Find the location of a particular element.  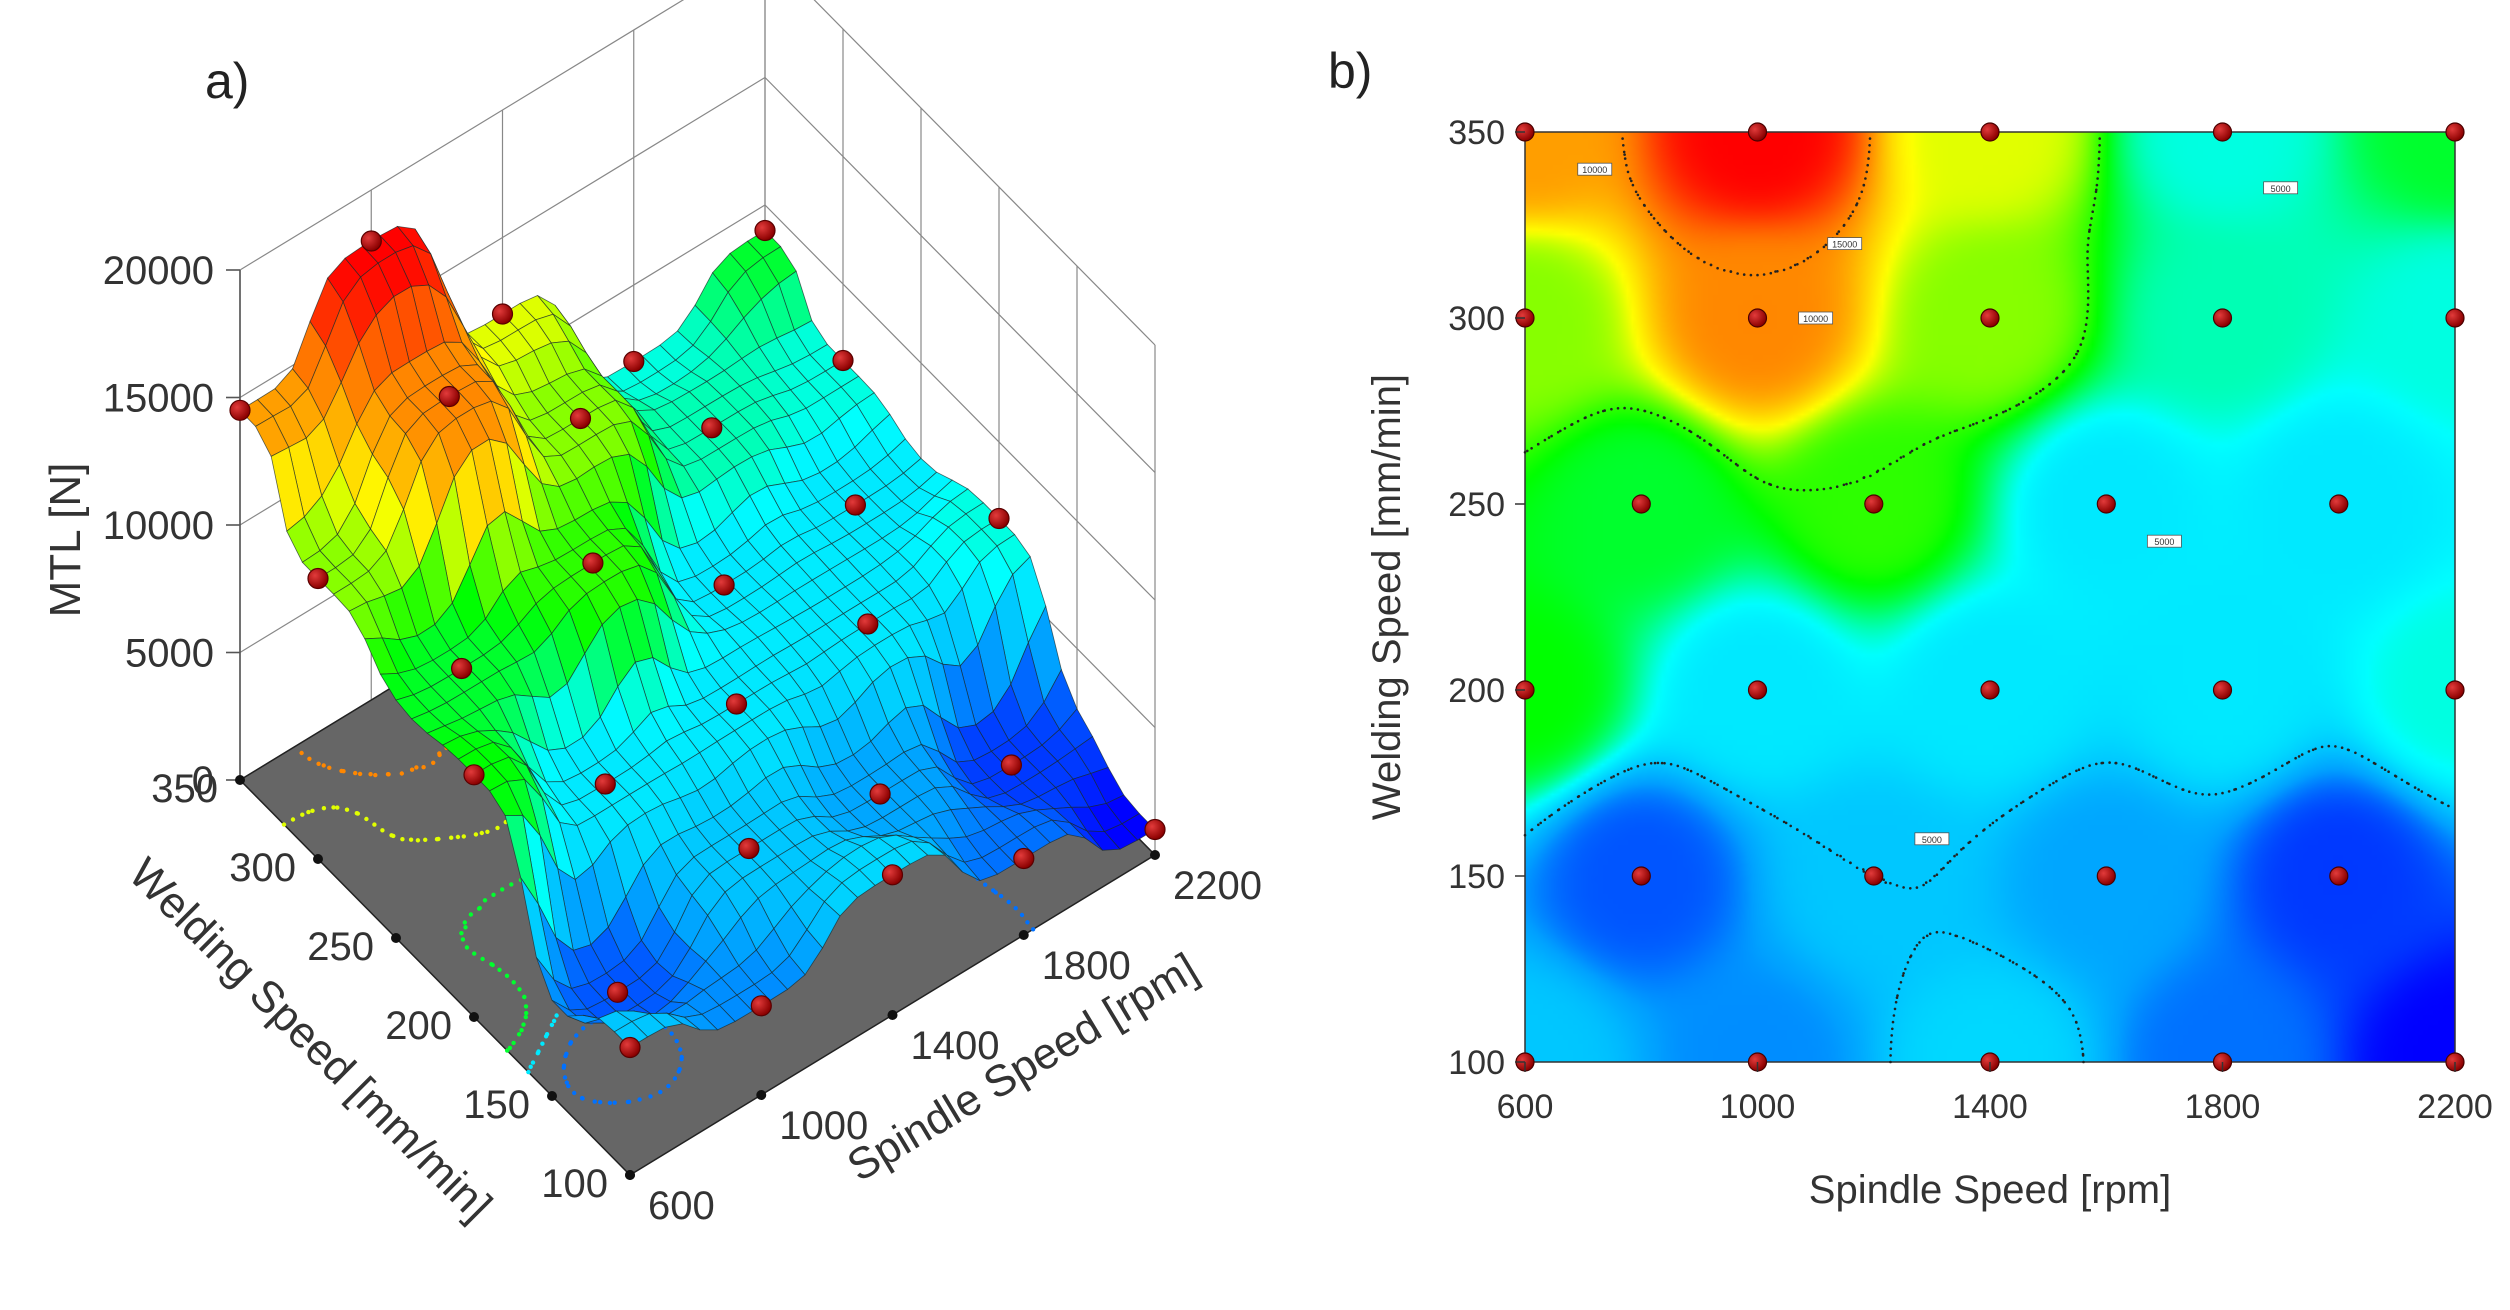

y-tick-mark-3d is located at coordinates (474, 1017).